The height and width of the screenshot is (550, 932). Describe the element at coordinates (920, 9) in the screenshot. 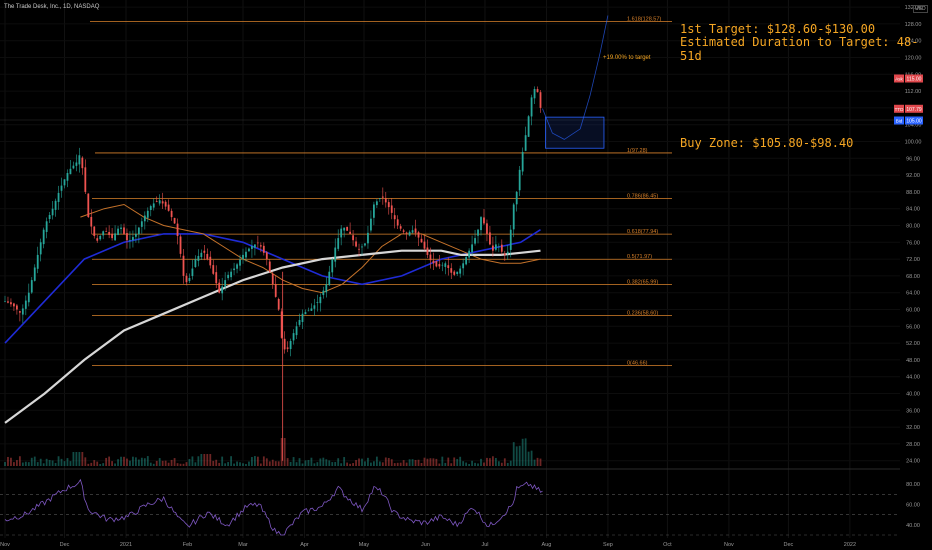

I see `currency-label: USD` at that location.